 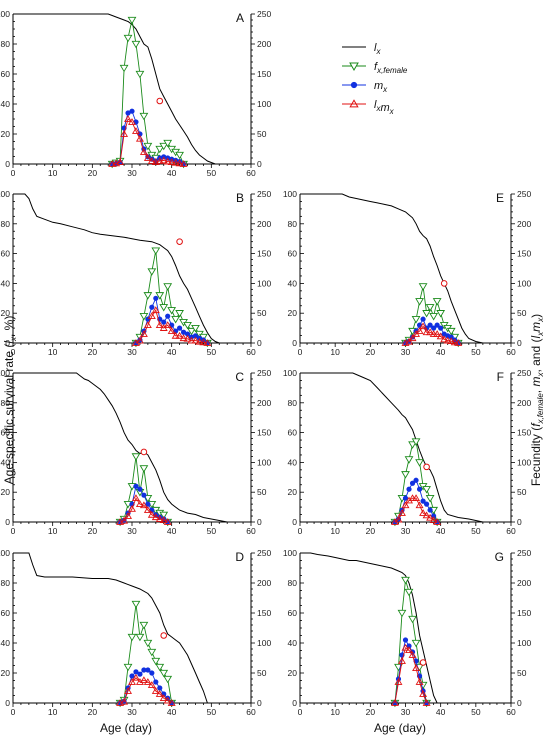 I want to click on y-left-tick-label: 40, so click(x=6, y=462).